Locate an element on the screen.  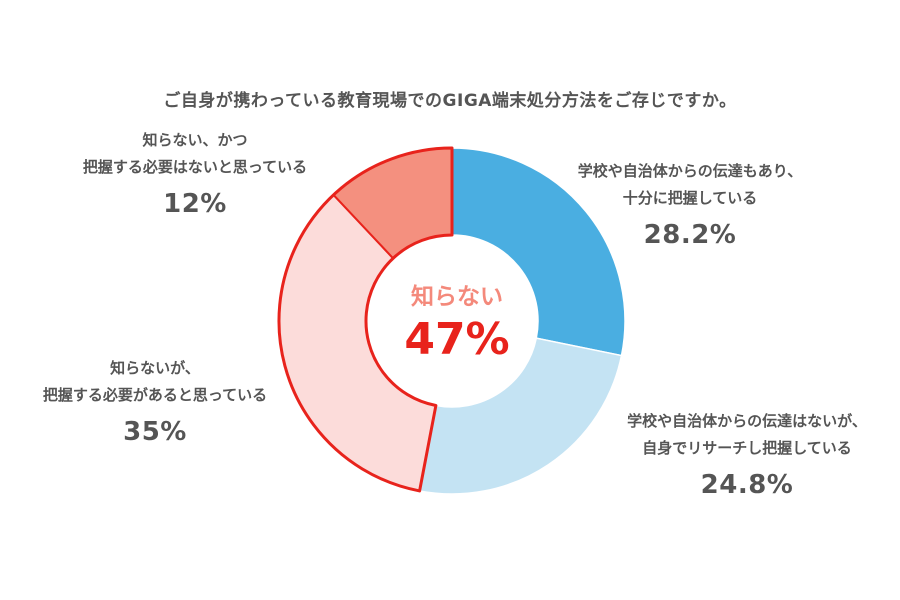
slice-label-line: 知らないが、 is located at coordinates (155, 368).